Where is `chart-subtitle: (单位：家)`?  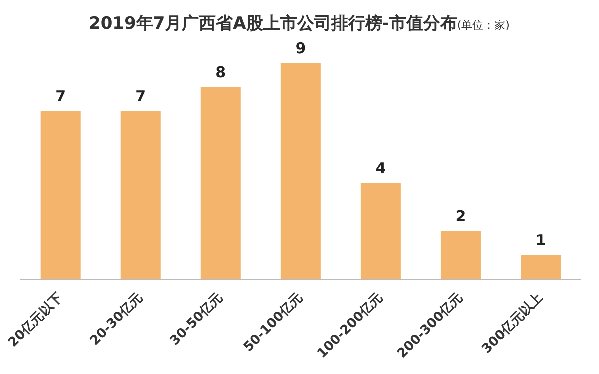 chart-subtitle: (单位：家) is located at coordinates (483, 25).